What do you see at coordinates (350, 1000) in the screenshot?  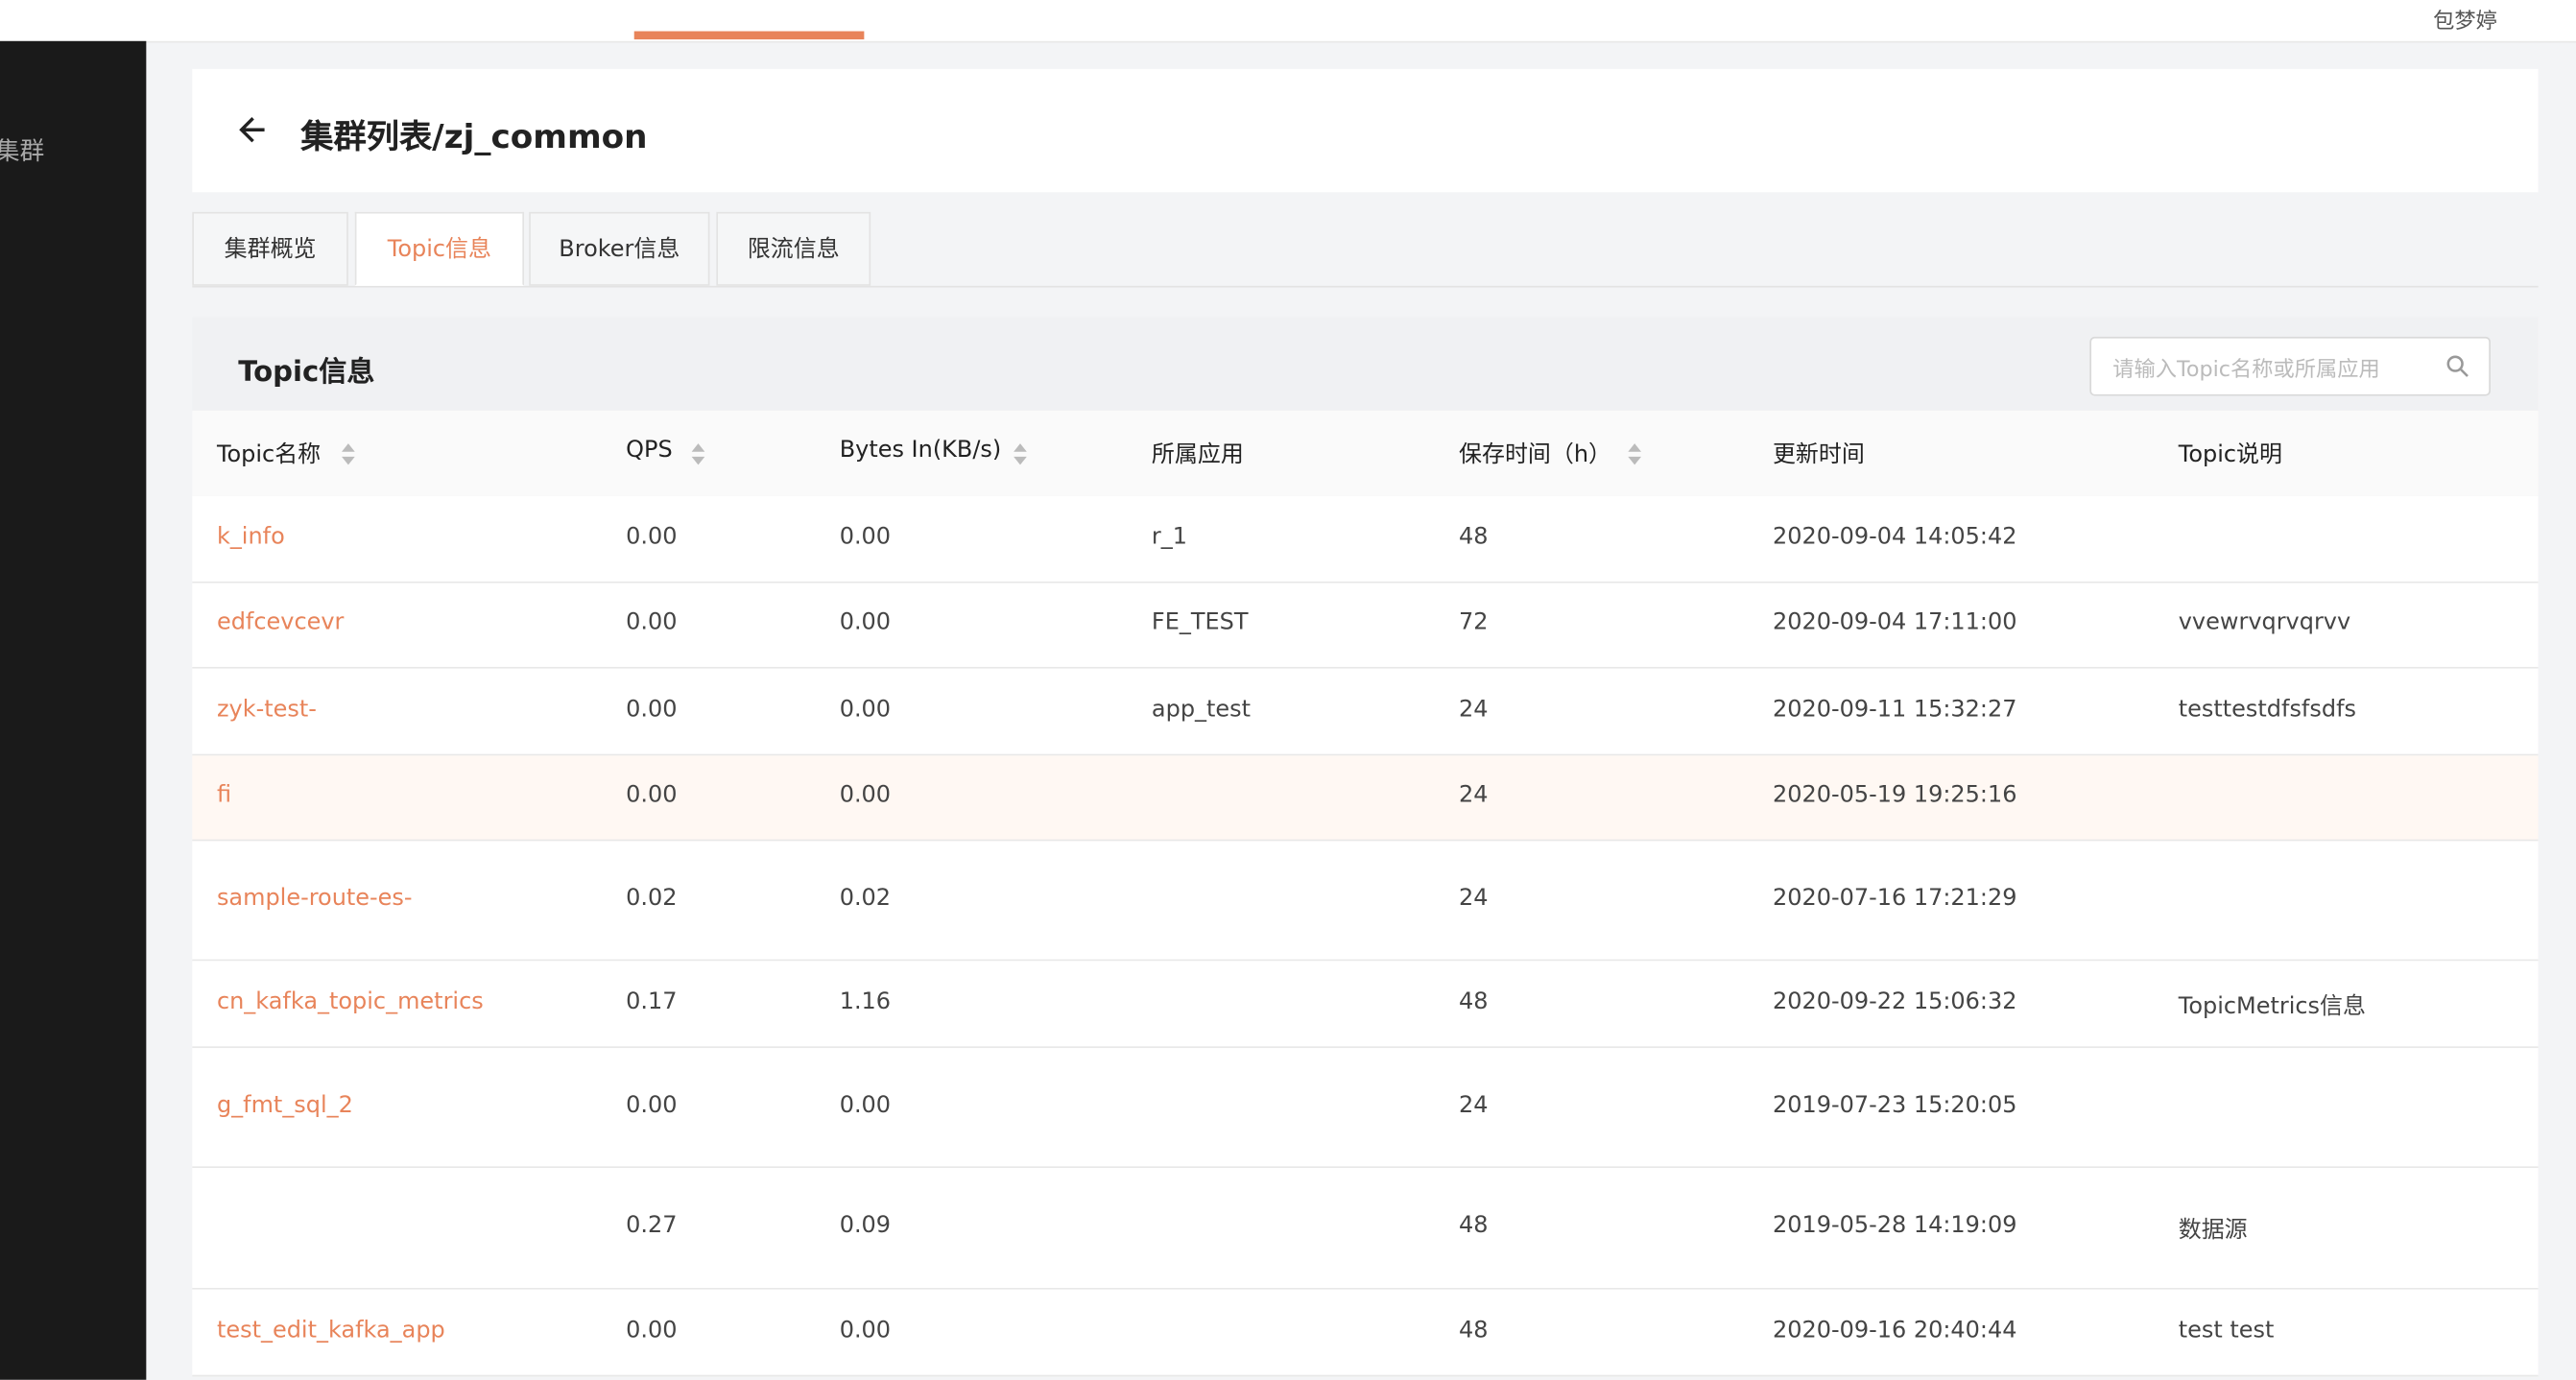 I see `topic-link: cn_kafka_topic_metrics` at bounding box center [350, 1000].